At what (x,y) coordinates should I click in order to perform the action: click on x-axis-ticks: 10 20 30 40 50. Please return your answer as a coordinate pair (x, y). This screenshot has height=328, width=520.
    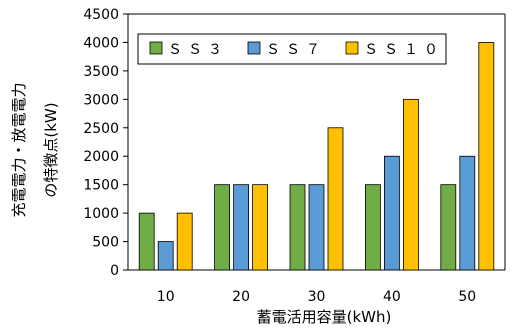
    Looking at the image, I should click on (316, 297).